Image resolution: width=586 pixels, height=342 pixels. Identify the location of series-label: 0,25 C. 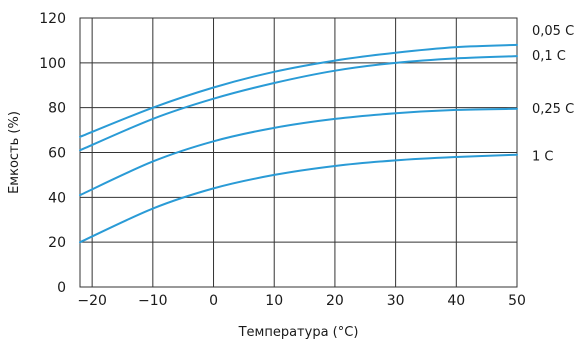
(553, 109).